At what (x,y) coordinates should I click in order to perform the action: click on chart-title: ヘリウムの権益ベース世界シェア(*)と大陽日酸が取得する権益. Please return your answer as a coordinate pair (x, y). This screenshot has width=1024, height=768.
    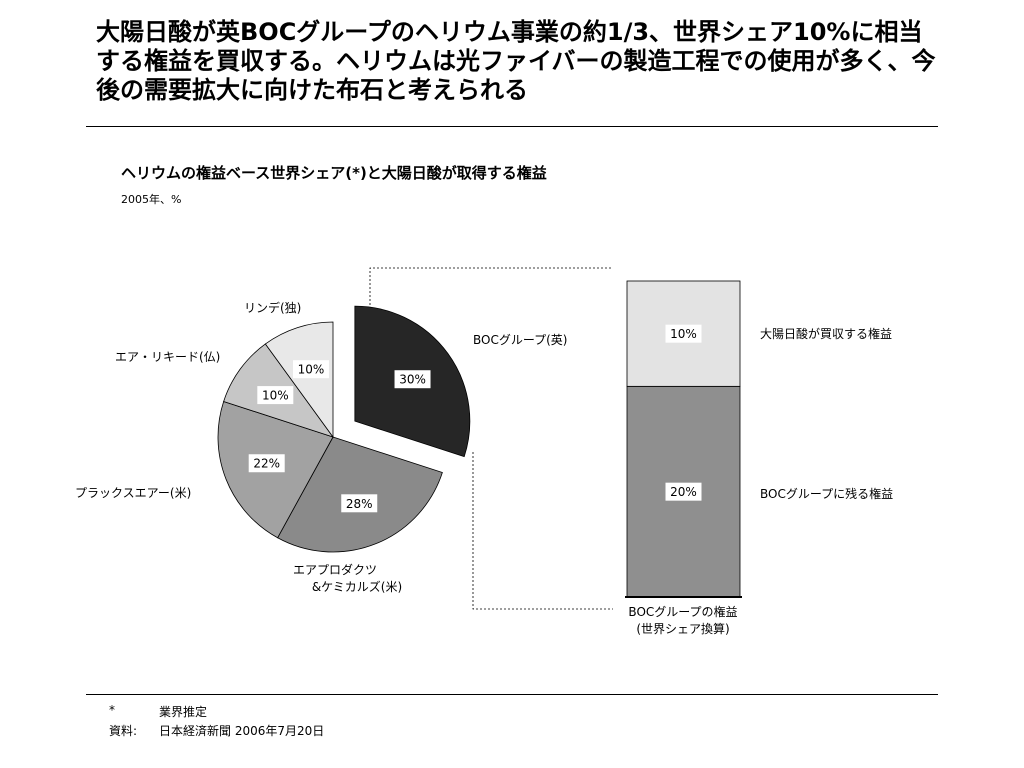
    Looking at the image, I should click on (334, 173).